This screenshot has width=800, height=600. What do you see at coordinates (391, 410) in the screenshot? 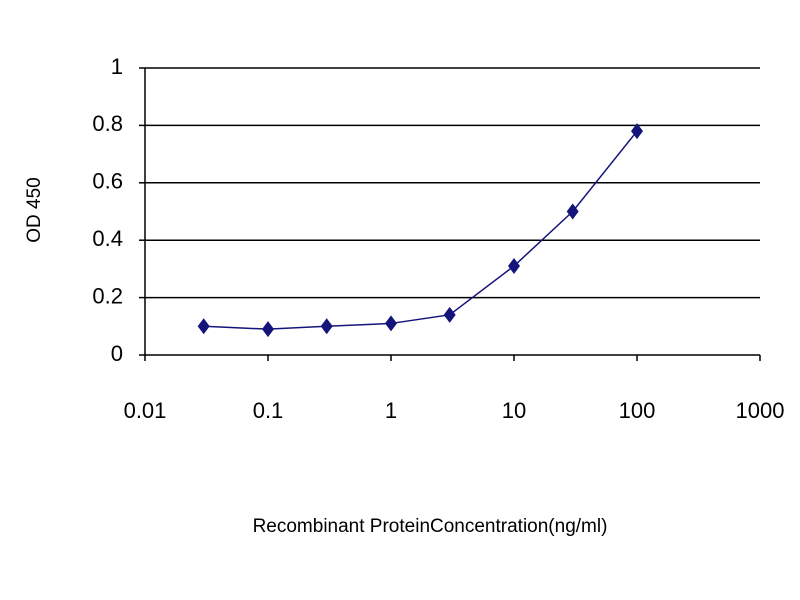
I see `x-tick-label: 1` at bounding box center [391, 410].